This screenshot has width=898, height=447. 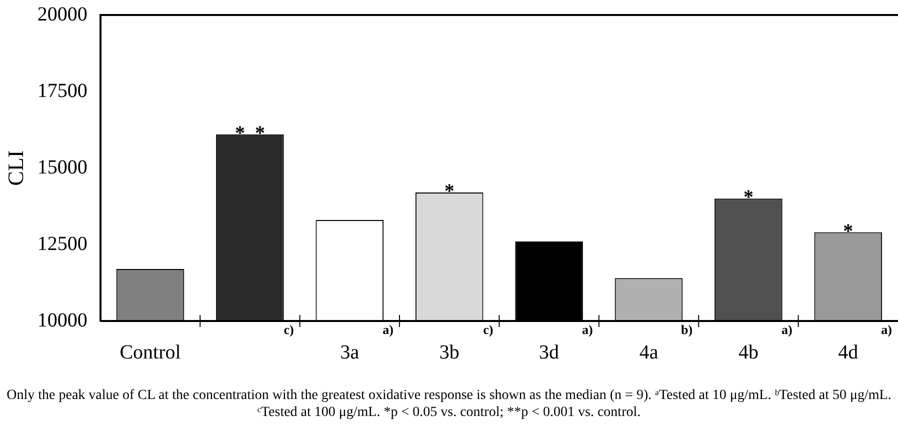 What do you see at coordinates (687, 329) in the screenshot?
I see `text: b)` at bounding box center [687, 329].